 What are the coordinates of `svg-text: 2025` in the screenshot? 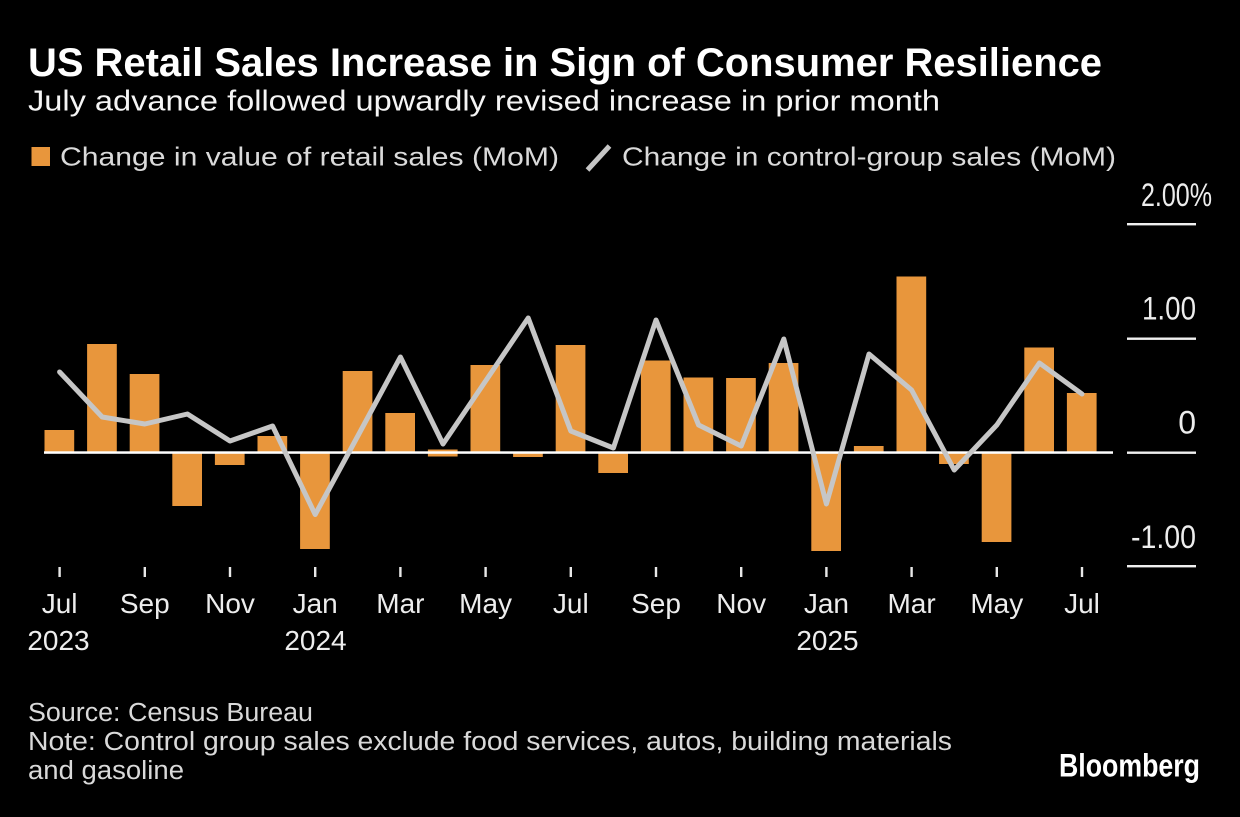 It's located at (827, 640).